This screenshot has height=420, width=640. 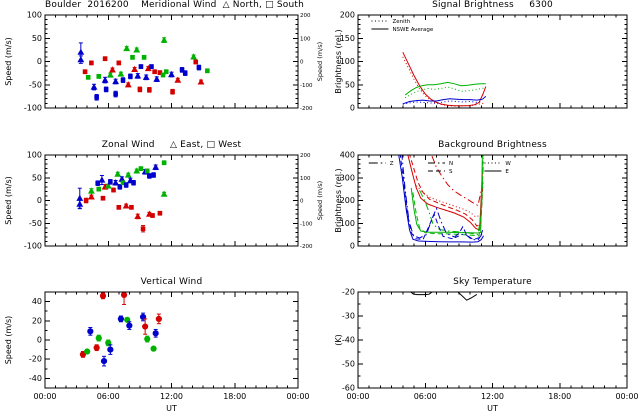 I want to click on panel-title-zonal-wind: Zonal Wind △ East, □ West, so click(x=171, y=145).